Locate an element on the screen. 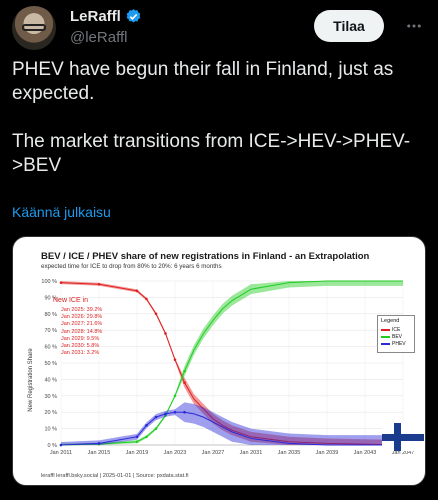 This screenshot has height=500, width=438. legend-label: BEV is located at coordinates (397, 336).